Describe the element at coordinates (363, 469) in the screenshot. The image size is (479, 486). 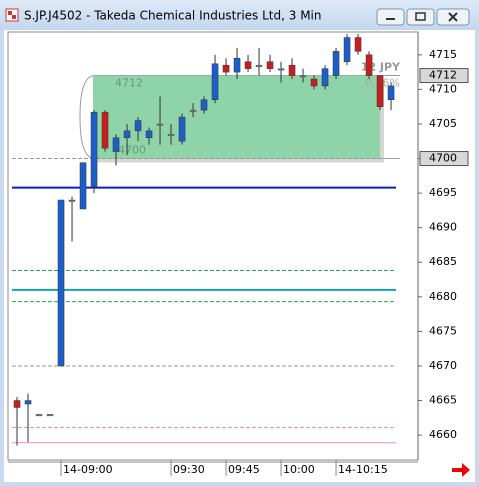
I see `x-tick-label: 14-10:15` at that location.